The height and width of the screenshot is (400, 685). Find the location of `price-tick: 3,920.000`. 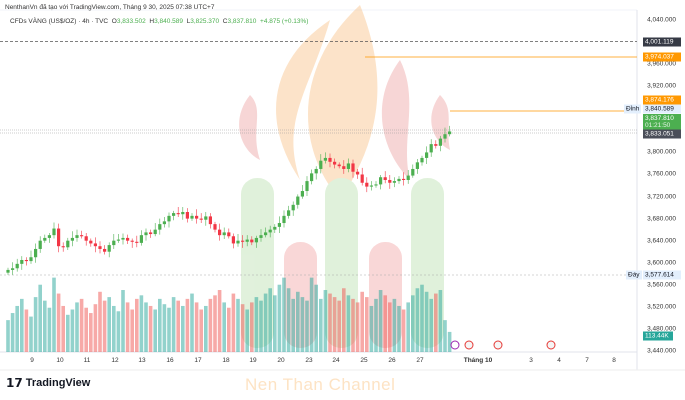

price-tick: 3,920.000 is located at coordinates (661, 86).